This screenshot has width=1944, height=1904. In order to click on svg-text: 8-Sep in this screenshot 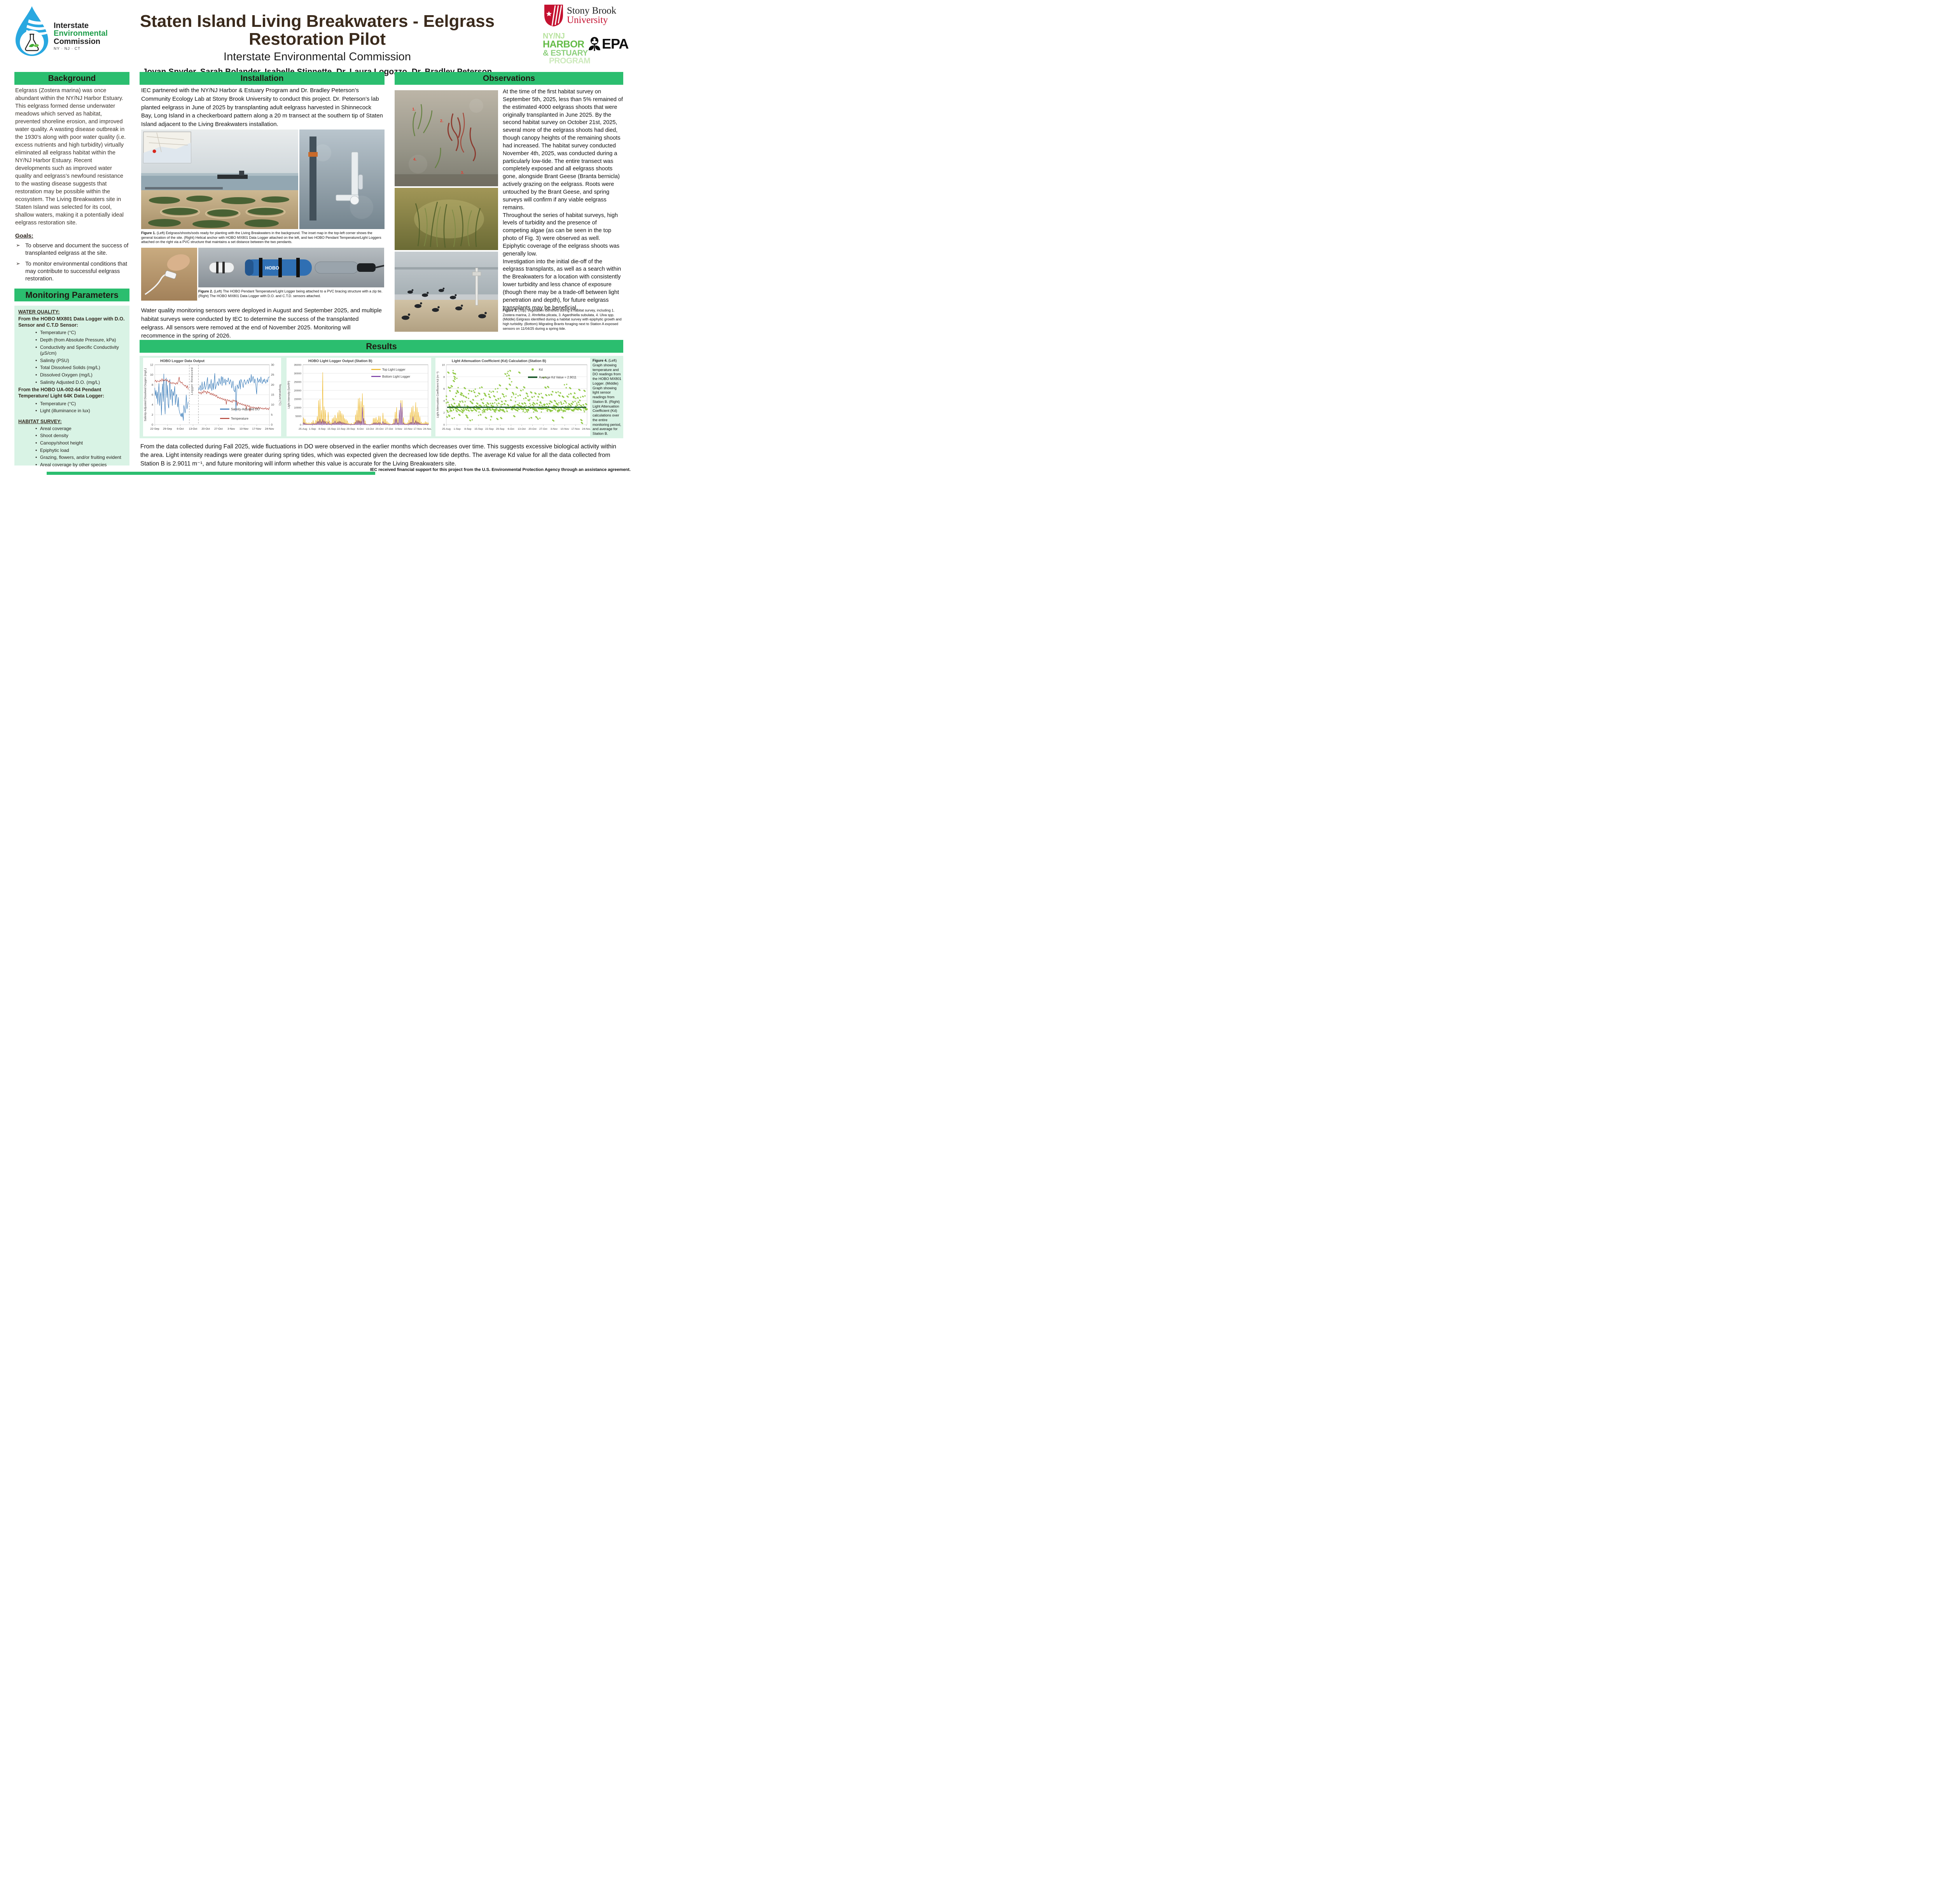, I will do `click(321, 429)`.